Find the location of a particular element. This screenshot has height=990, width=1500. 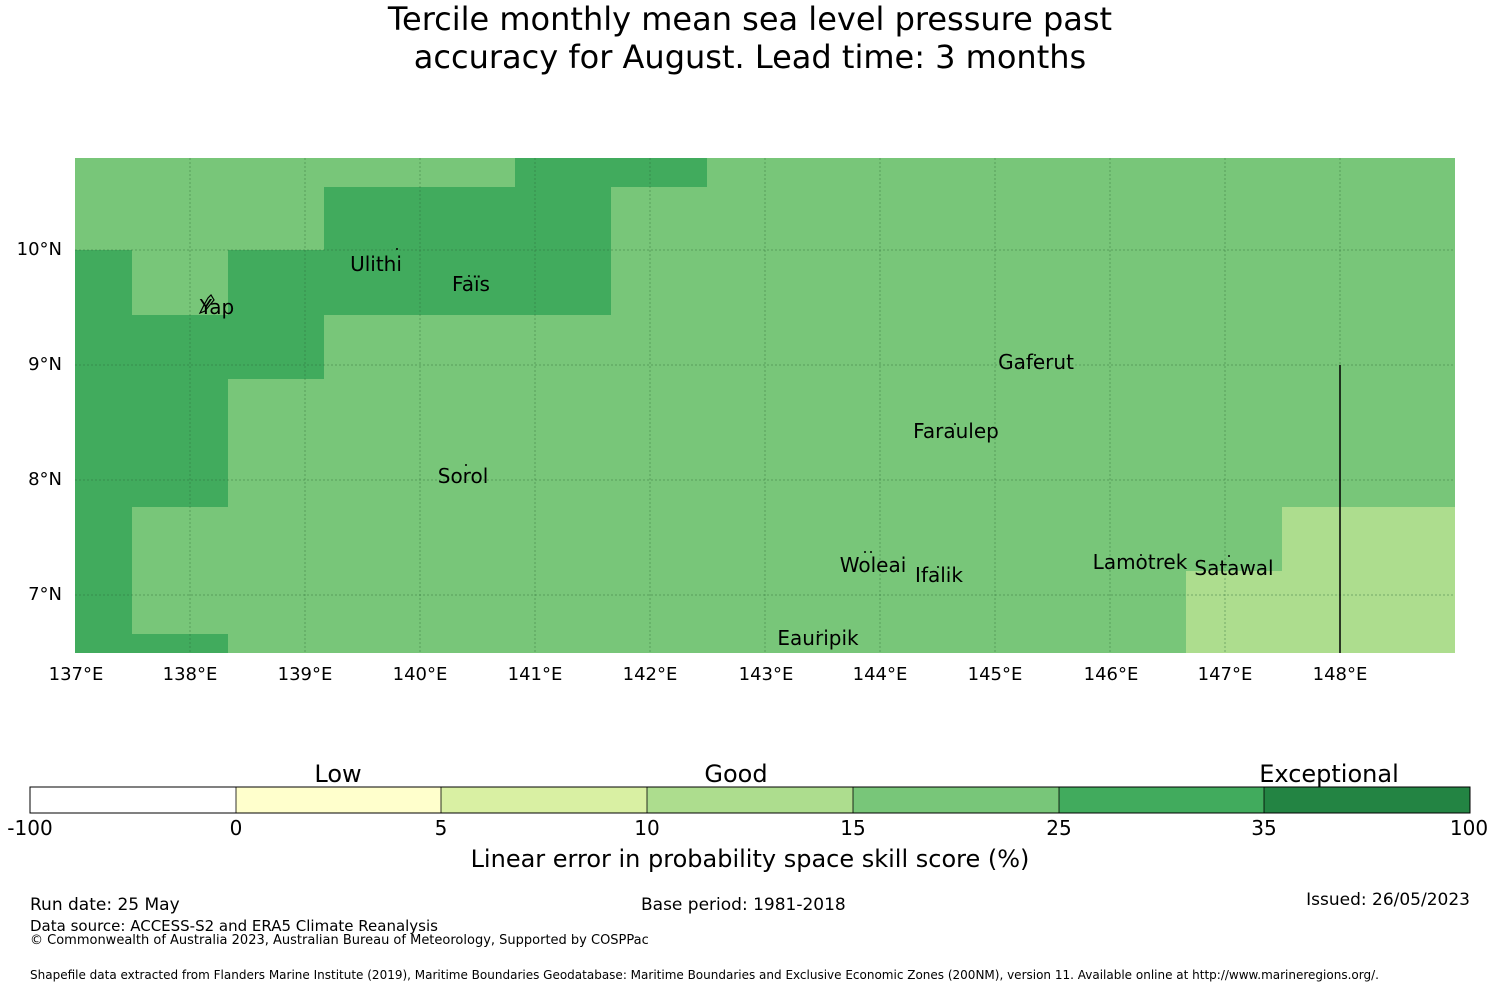

lon-label-143e: 143°E is located at coordinates (766, 674).